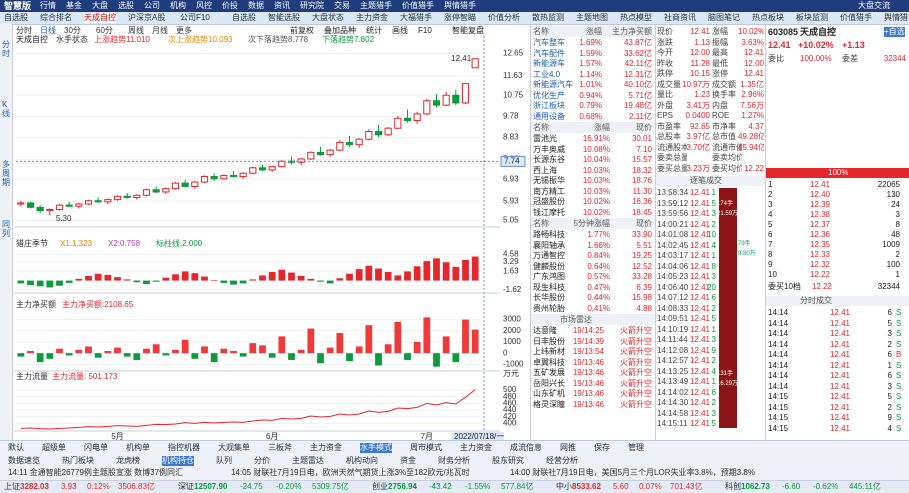 Image resolution: width=909 pixels, height=493 pixels. I want to click on chart-tab: 三板斧, so click(280, 447).